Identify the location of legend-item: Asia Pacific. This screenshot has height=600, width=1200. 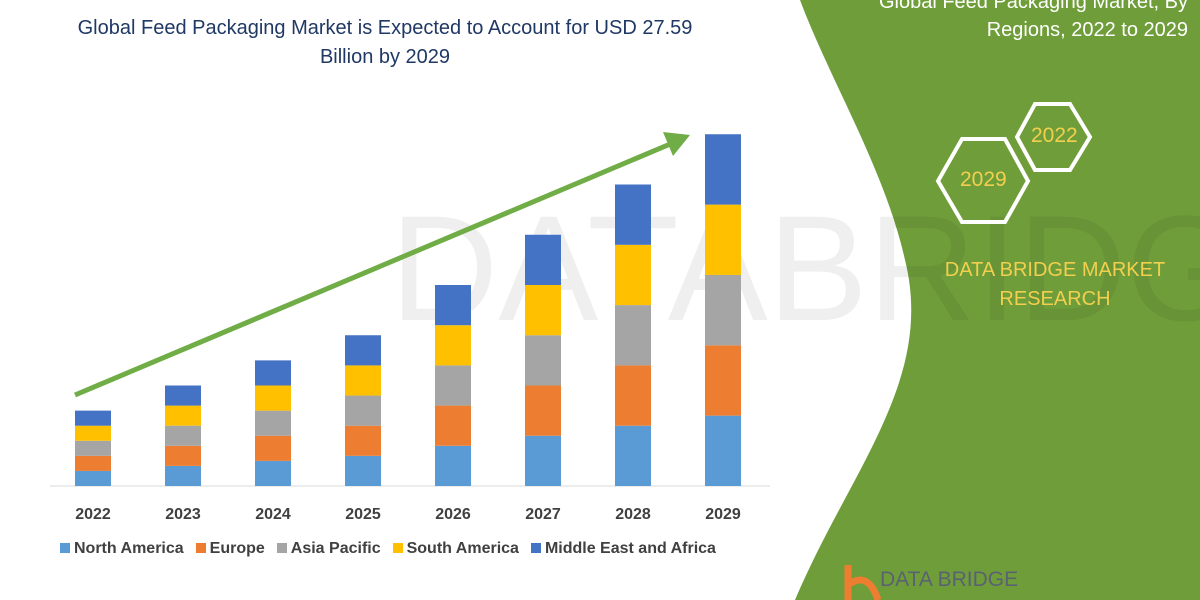
(328, 549).